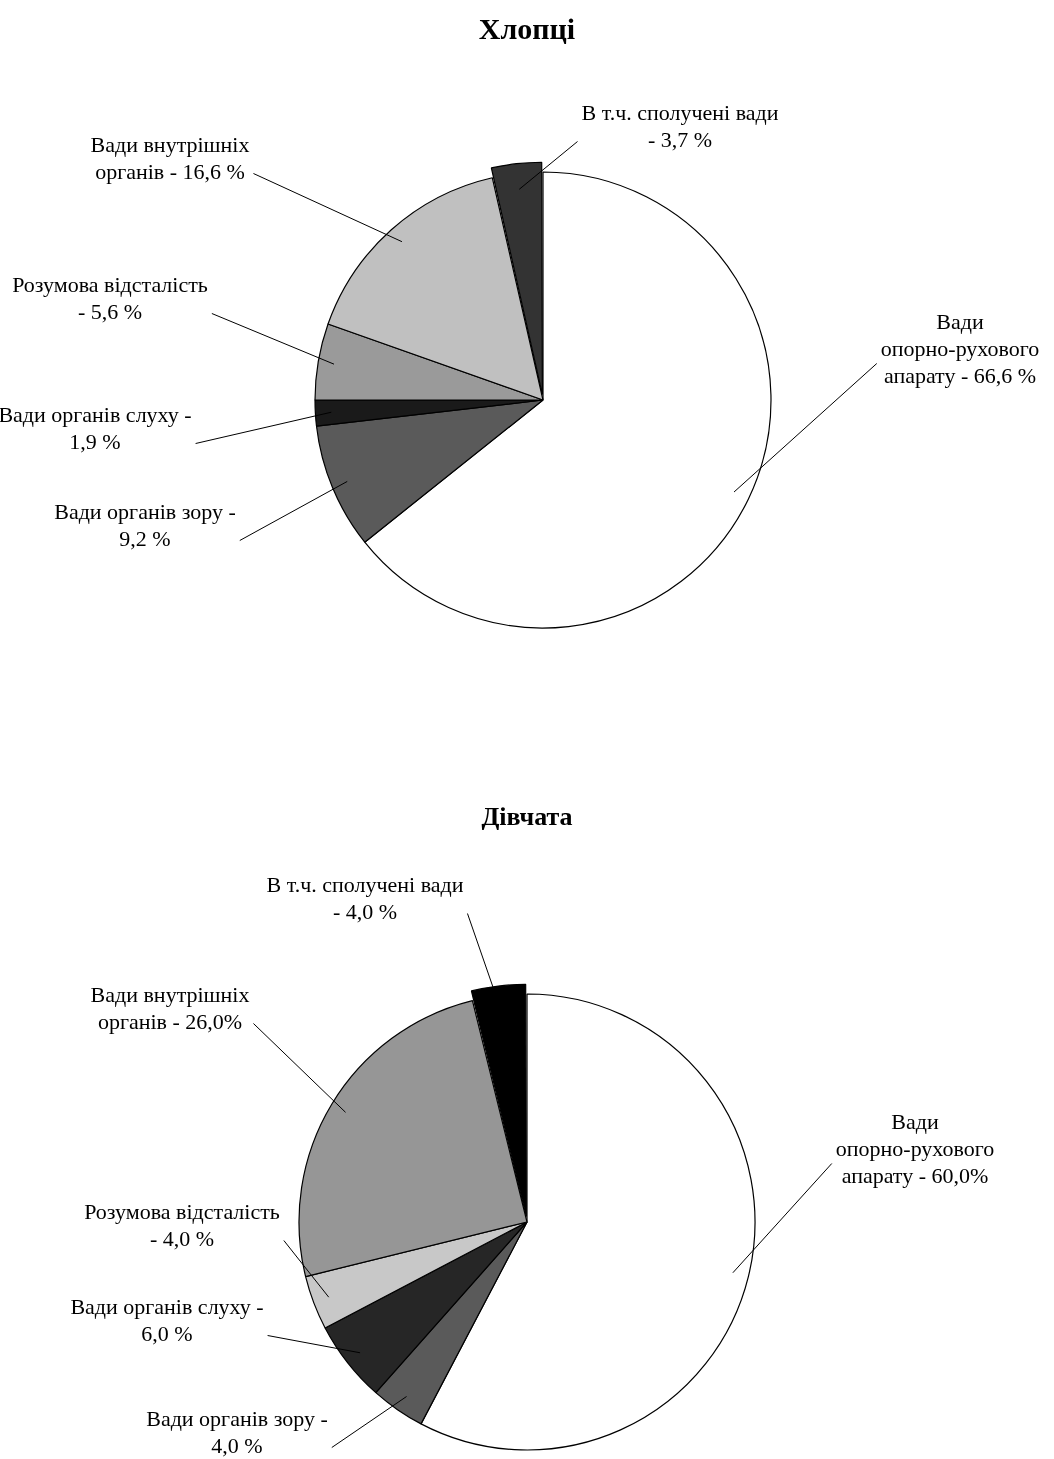 Image resolution: width=1054 pixels, height=1459 pixels. What do you see at coordinates (527, 29) in the screenshot?
I see `chart-title: Хлопці` at bounding box center [527, 29].